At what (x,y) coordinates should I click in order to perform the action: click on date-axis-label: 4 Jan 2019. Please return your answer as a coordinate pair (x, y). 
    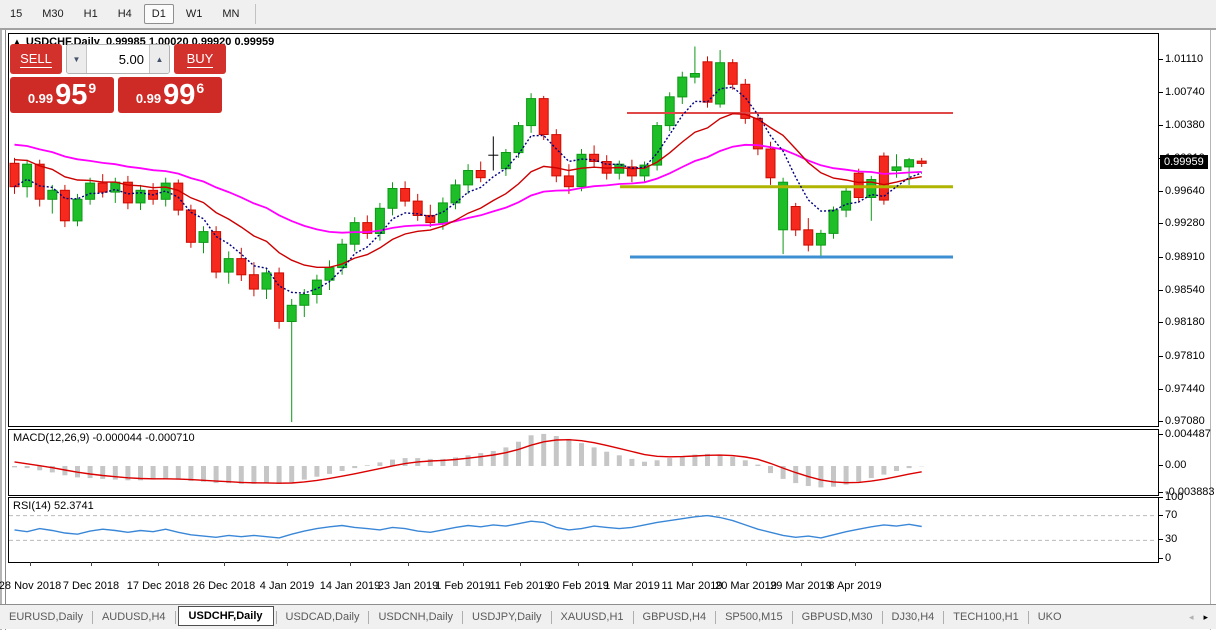
    Looking at the image, I should click on (287, 586).